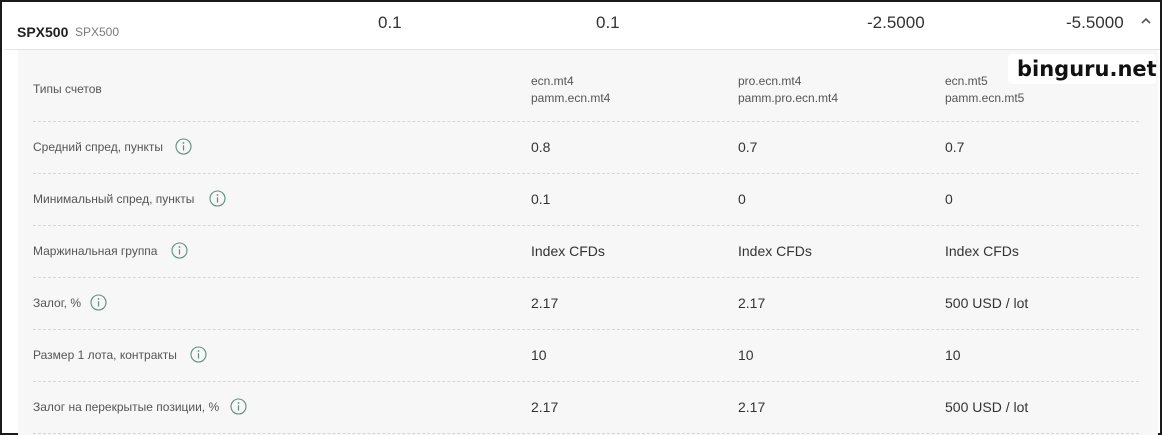 This screenshot has width=1162, height=435. I want to click on row-label: Размер 1 лота, контракты, so click(105, 355).